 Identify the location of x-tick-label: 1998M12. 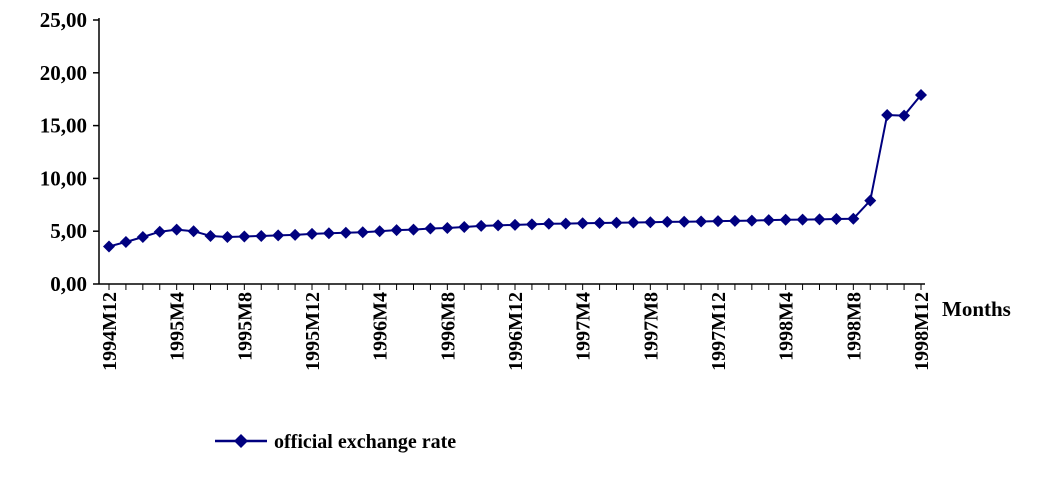
(922, 331).